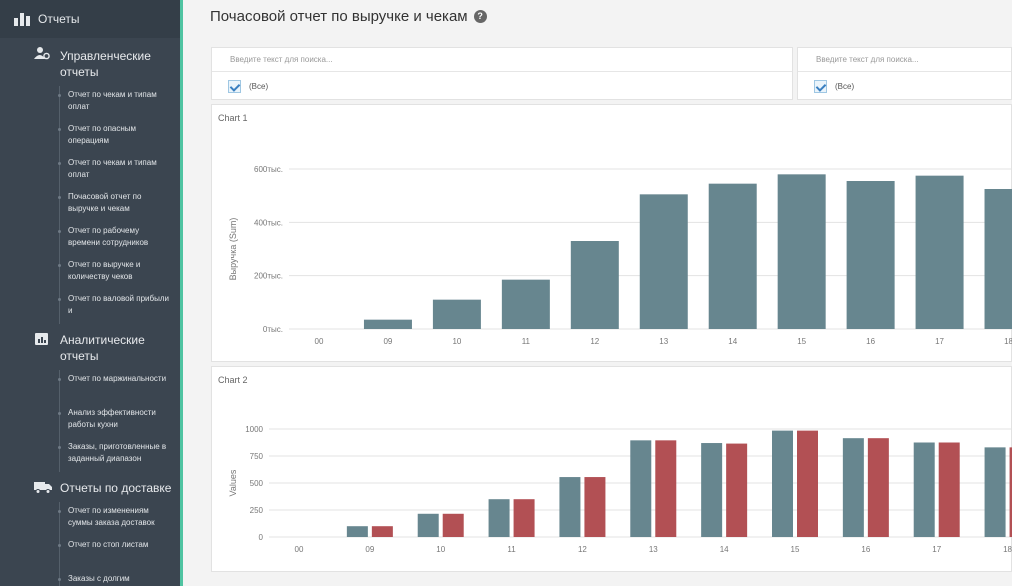 The image size is (1012, 586). I want to click on y-tick-label: 750, so click(257, 456).